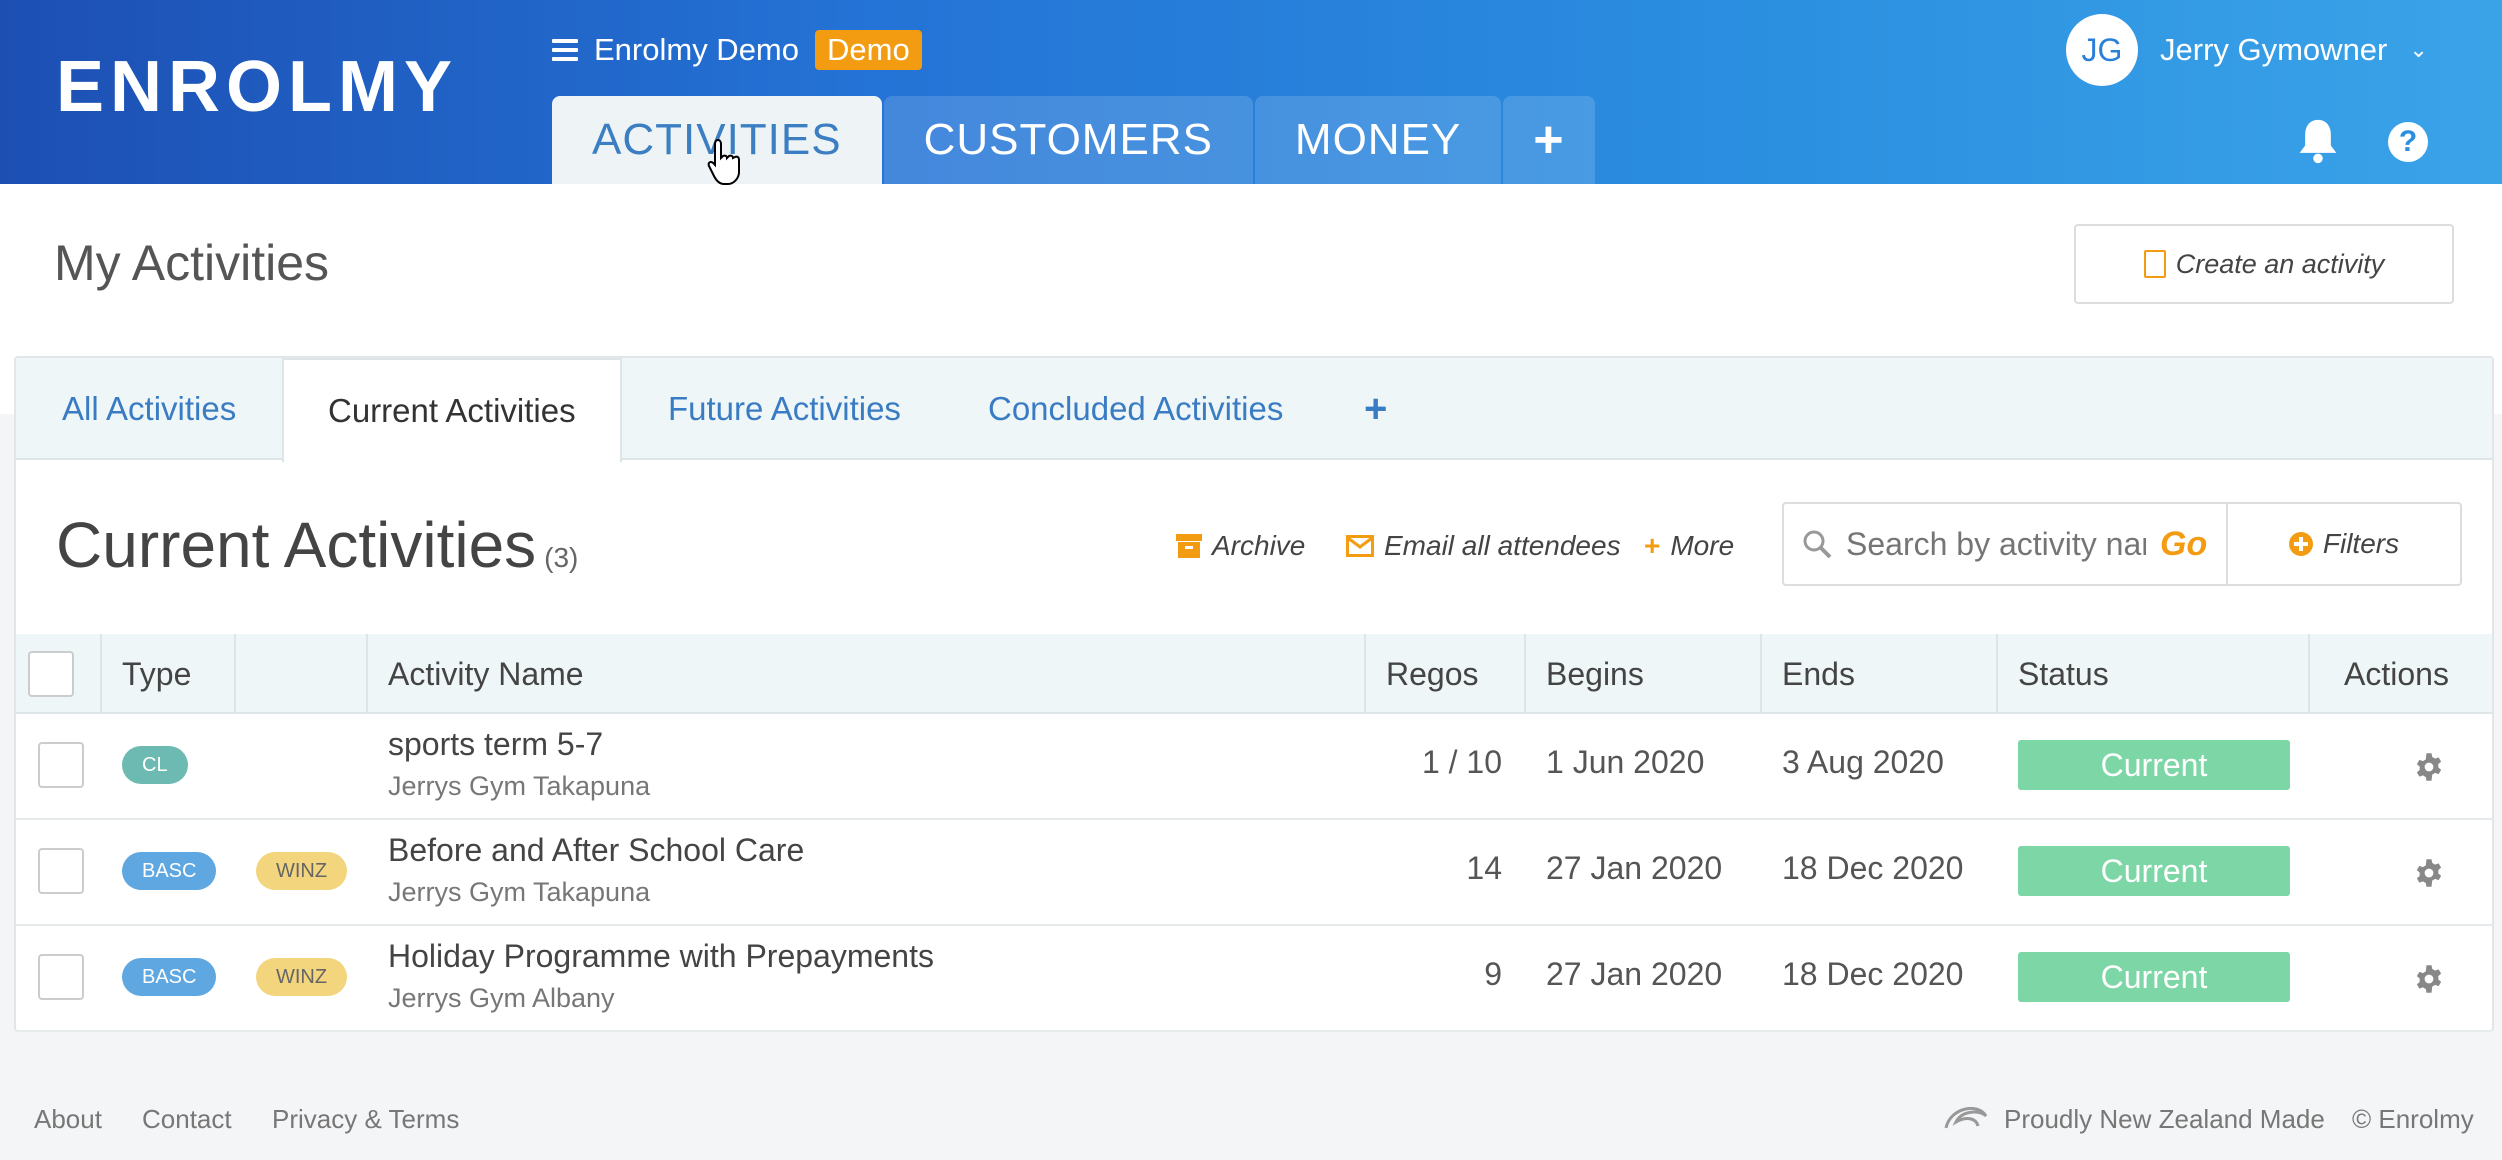  What do you see at coordinates (2063, 673) in the screenshot?
I see `column-status: Status` at bounding box center [2063, 673].